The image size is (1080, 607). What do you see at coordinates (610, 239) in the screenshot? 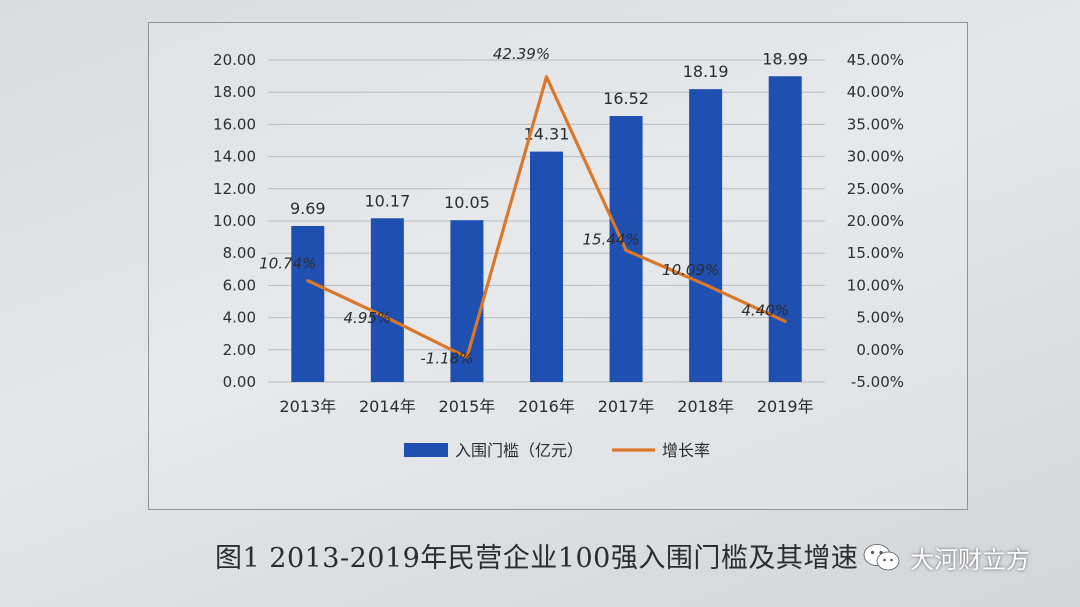
I see `line-data-label: 15.44%` at bounding box center [610, 239].